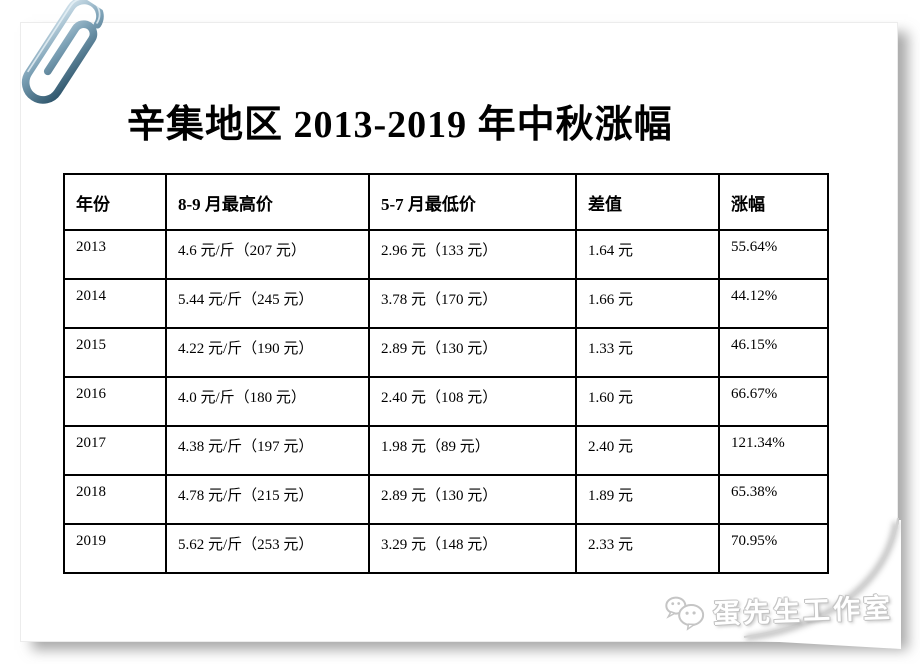 The image size is (920, 664). I want to click on cell-year: 2019, so click(115, 548).